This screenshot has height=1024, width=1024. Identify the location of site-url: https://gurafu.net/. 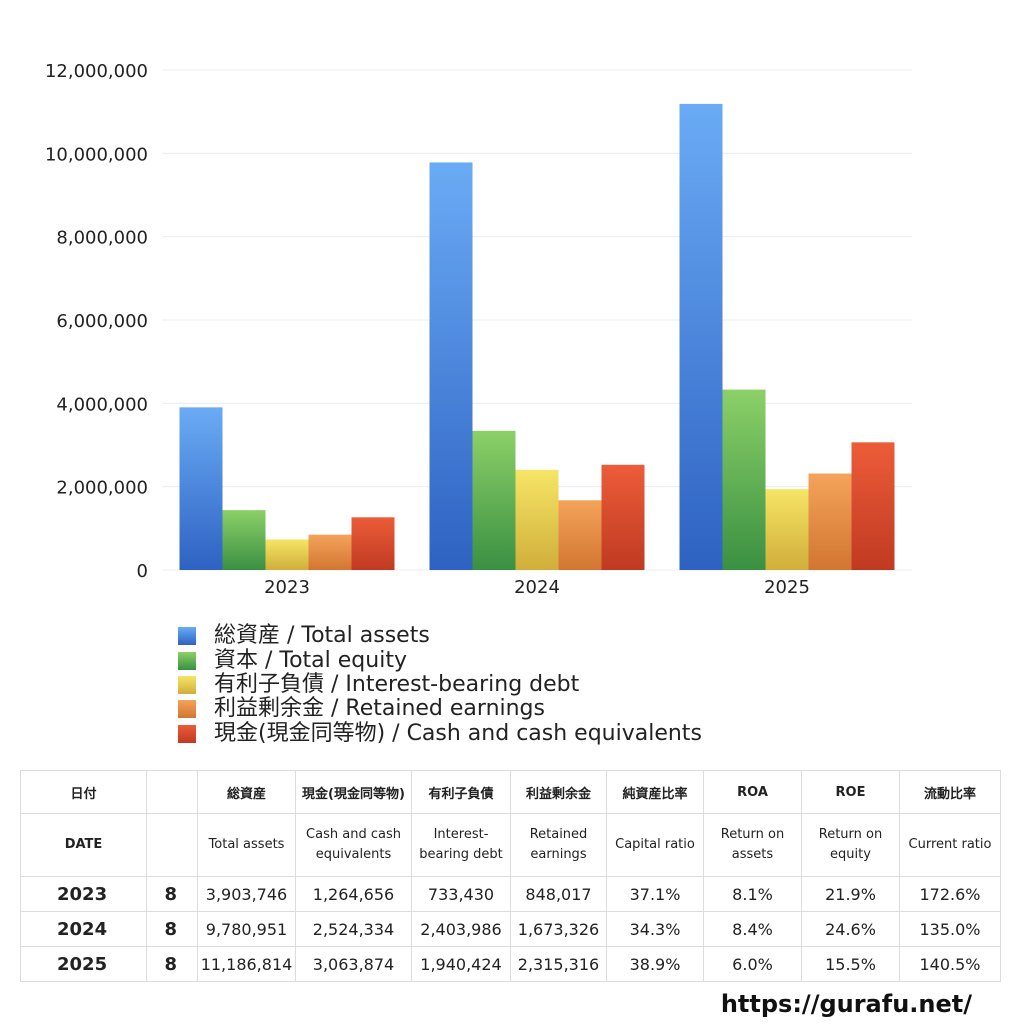
(846, 1004).